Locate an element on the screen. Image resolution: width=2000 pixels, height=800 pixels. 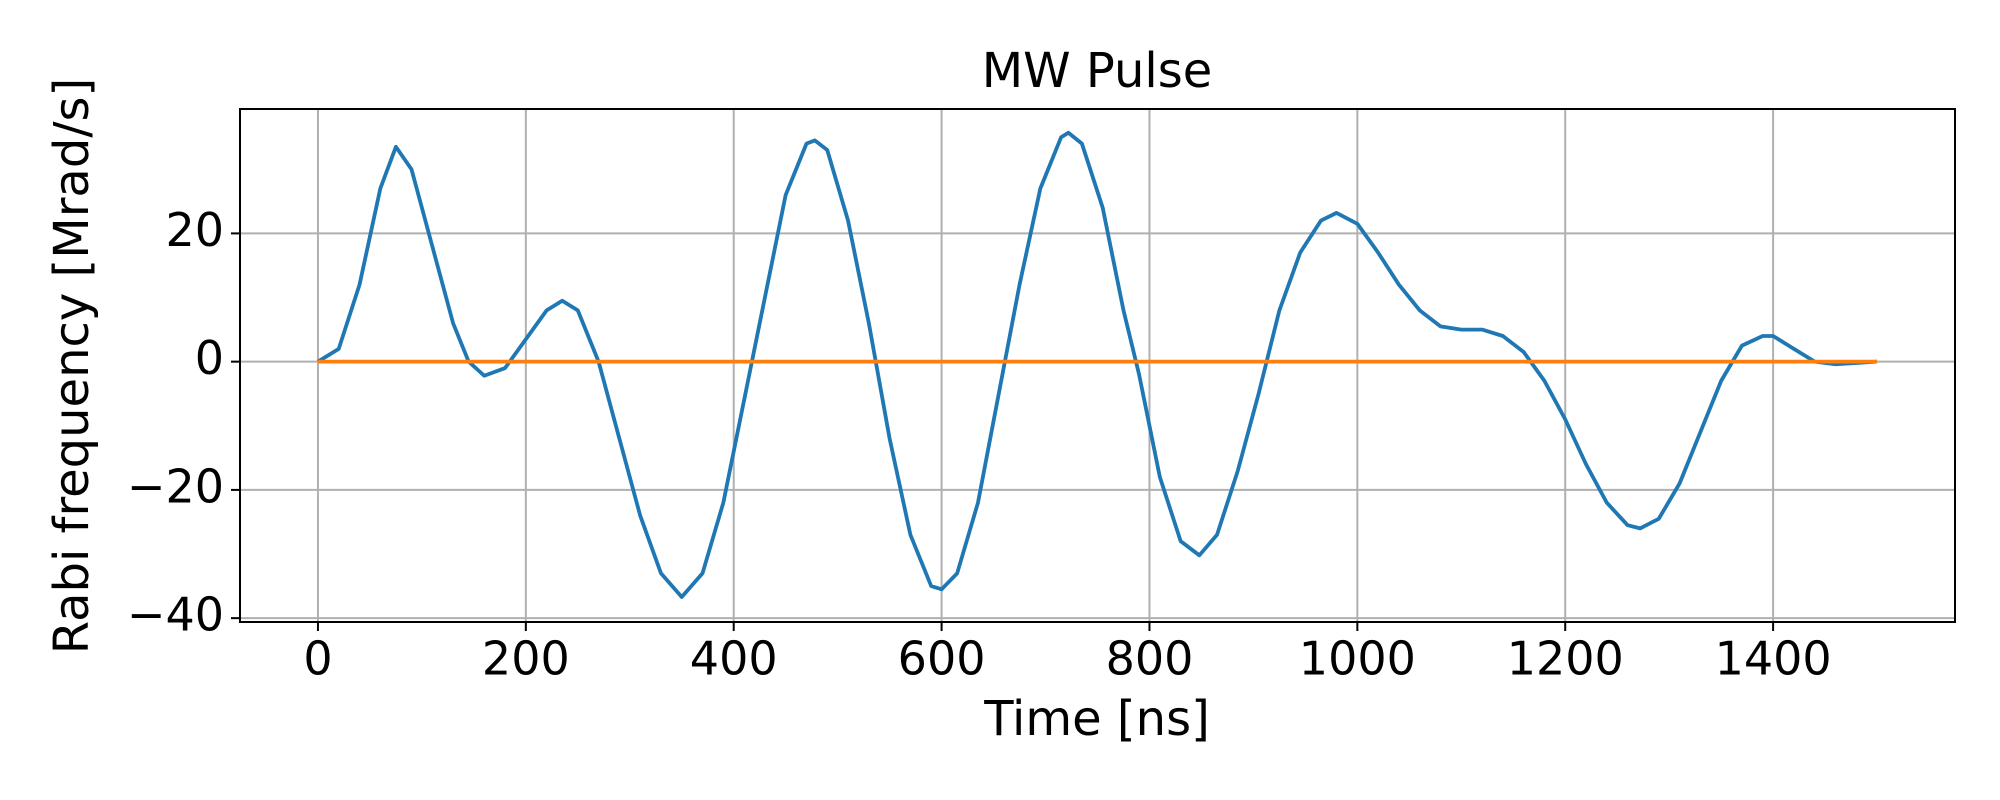
x-tick-label: 1000 is located at coordinates (1357, 659).